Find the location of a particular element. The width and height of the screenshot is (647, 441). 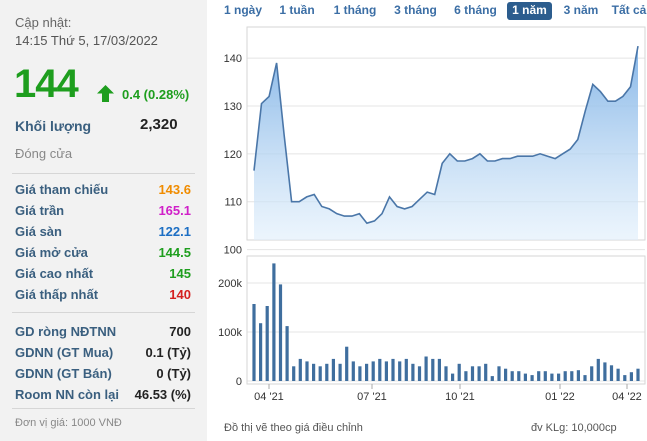

tab-period: 3 năm is located at coordinates (581, 10).